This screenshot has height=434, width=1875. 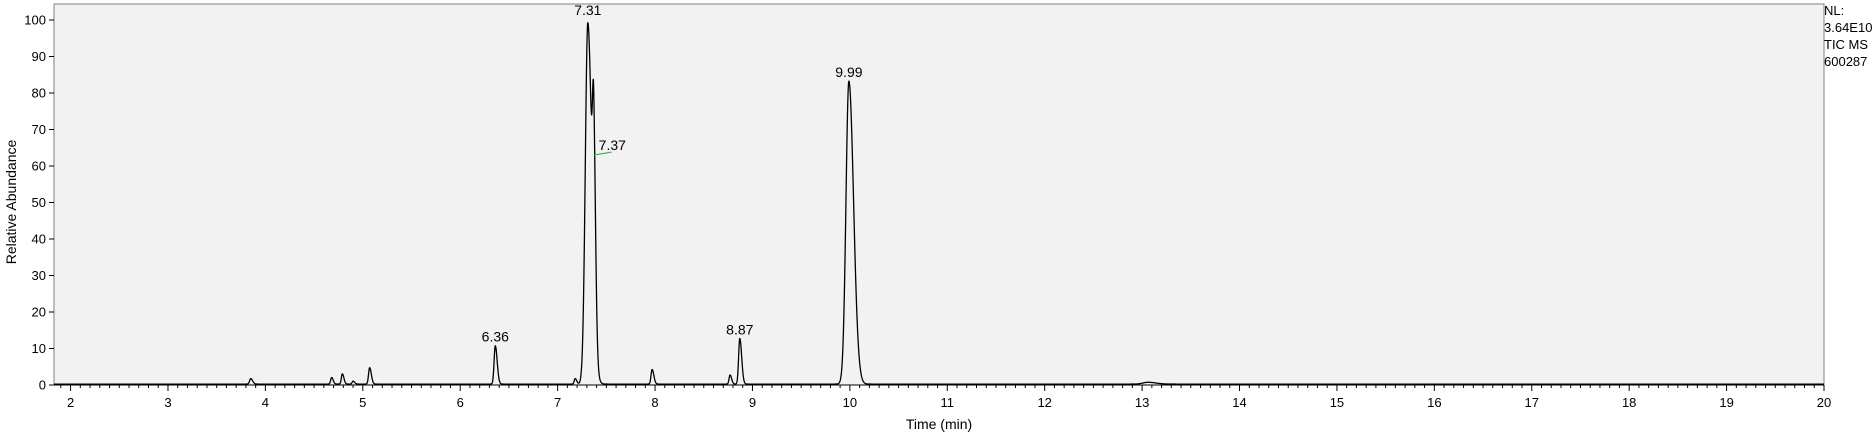 I want to click on y-tick-label: 50, so click(x=39, y=202).